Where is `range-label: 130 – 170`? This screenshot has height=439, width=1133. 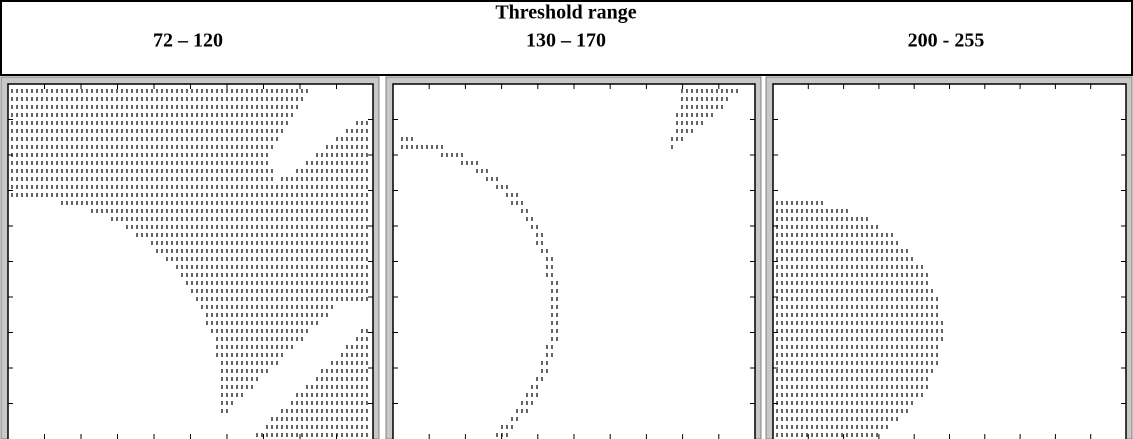
range-label: 130 – 170 is located at coordinates (566, 41).